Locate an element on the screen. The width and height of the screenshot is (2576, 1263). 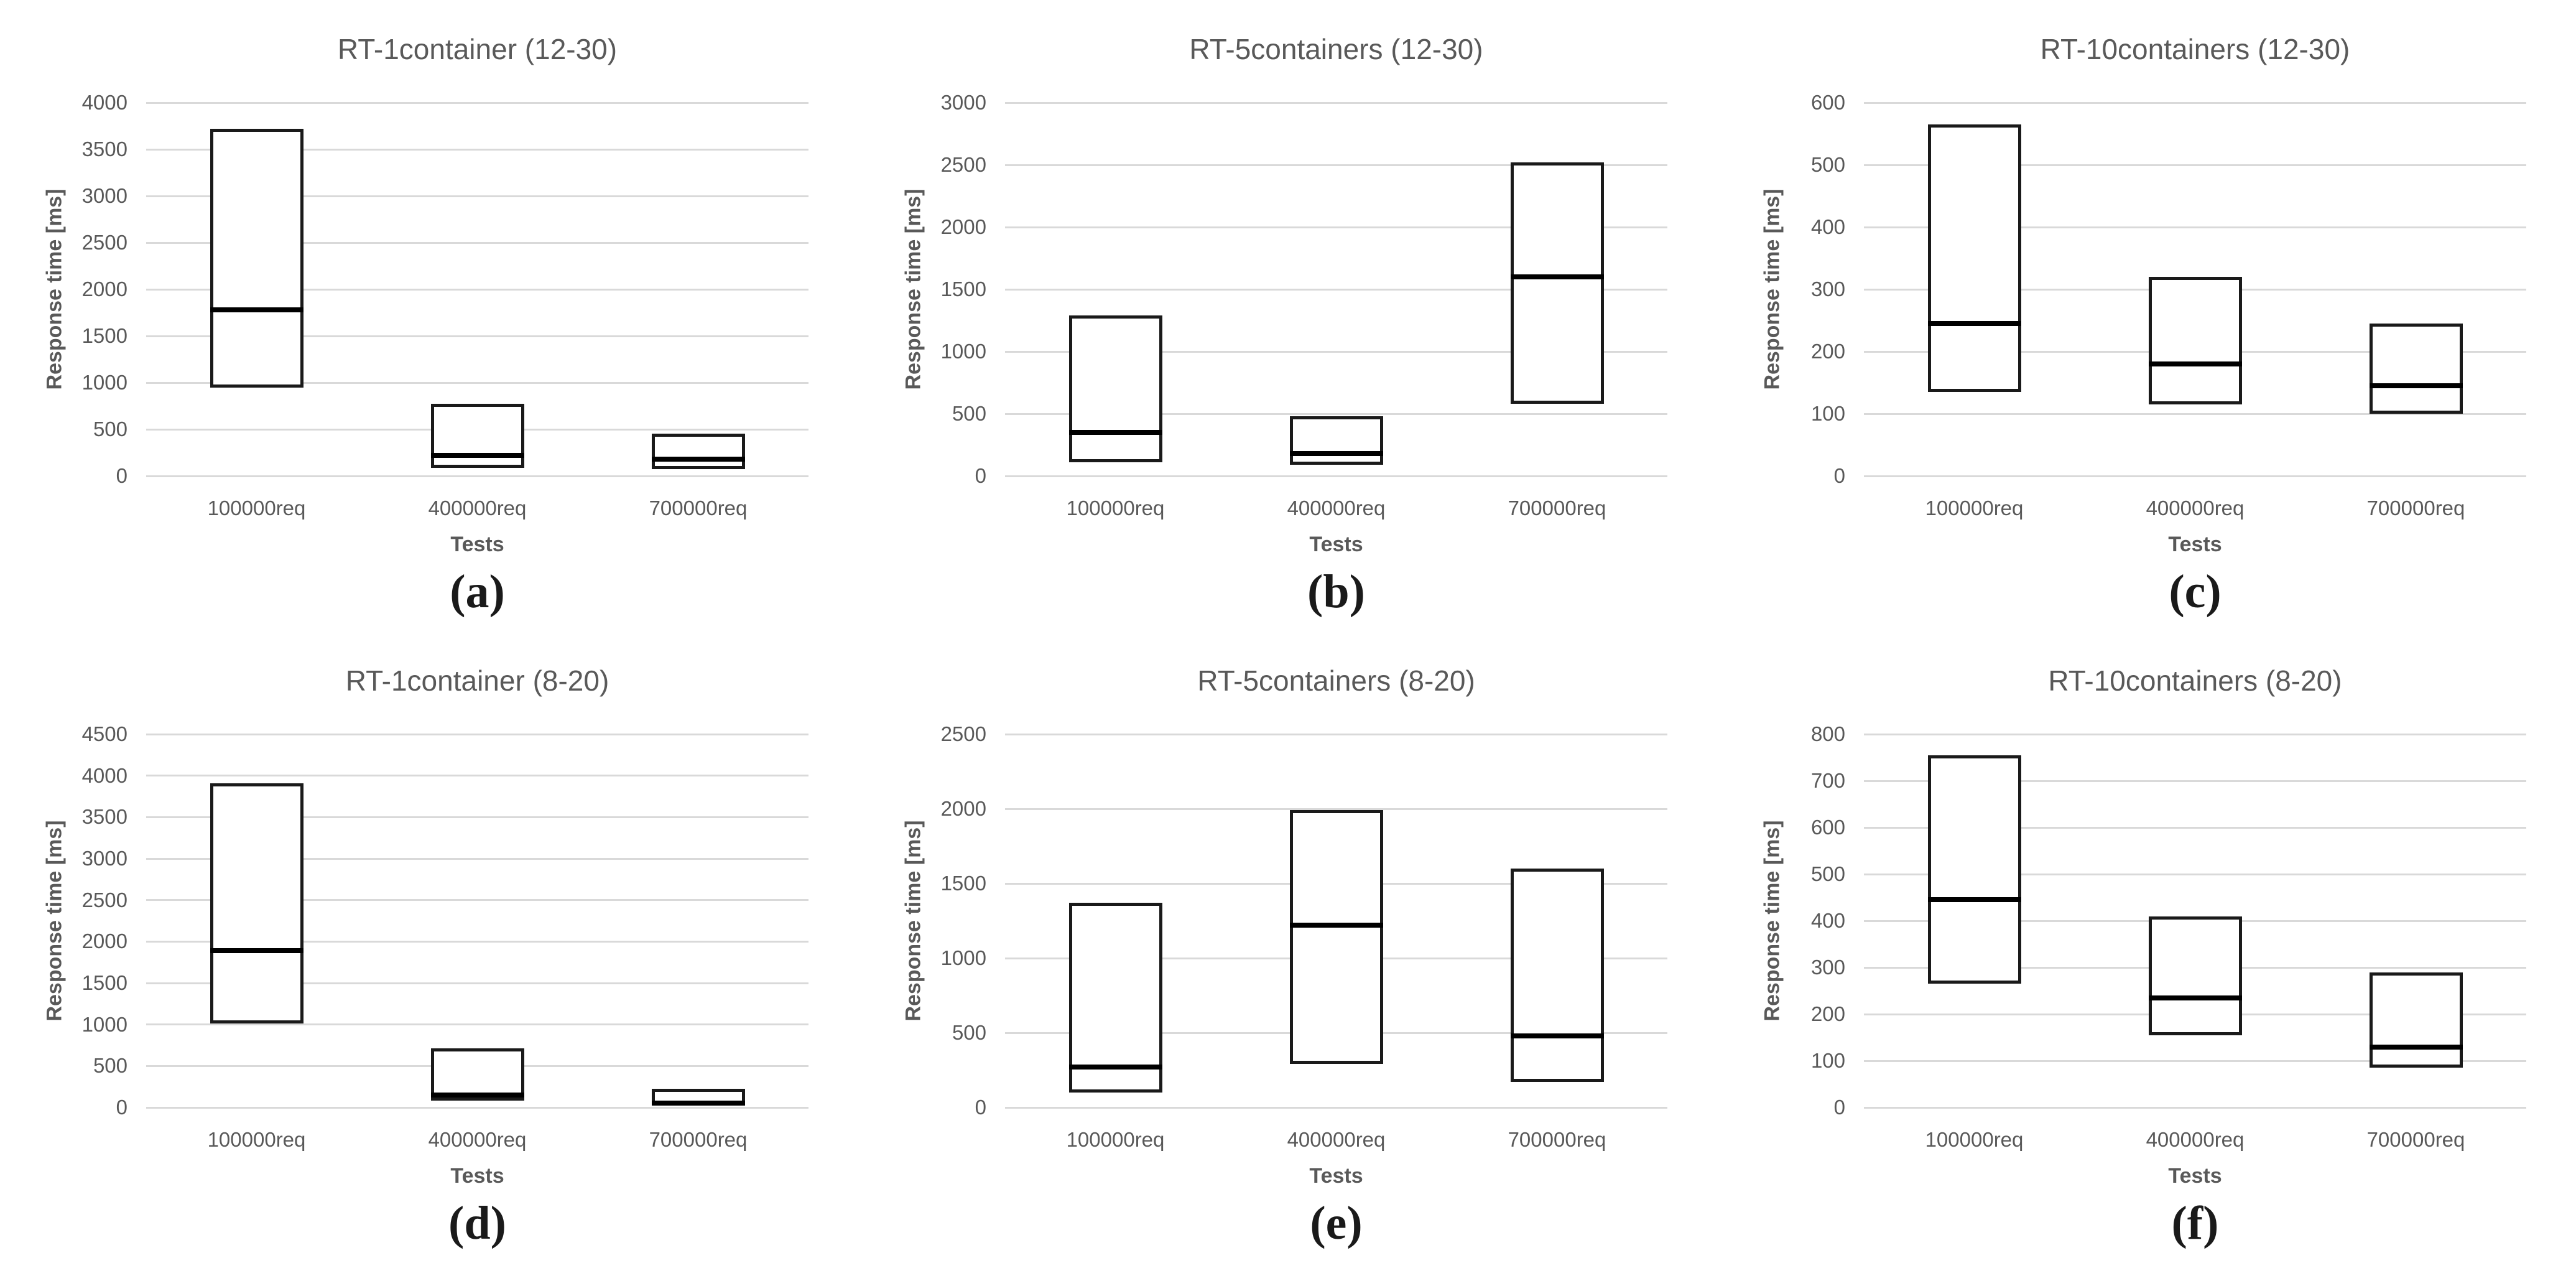
y-tick-label: 400 is located at coordinates (1828, 920).